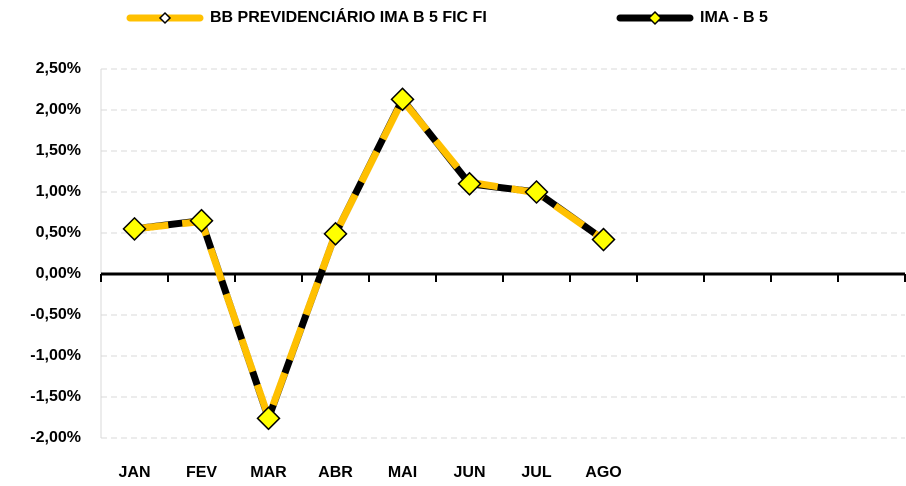 The width and height of the screenshot is (906, 486). What do you see at coordinates (55, 396) in the screenshot?
I see `y-tick-label: -1,50%` at bounding box center [55, 396].